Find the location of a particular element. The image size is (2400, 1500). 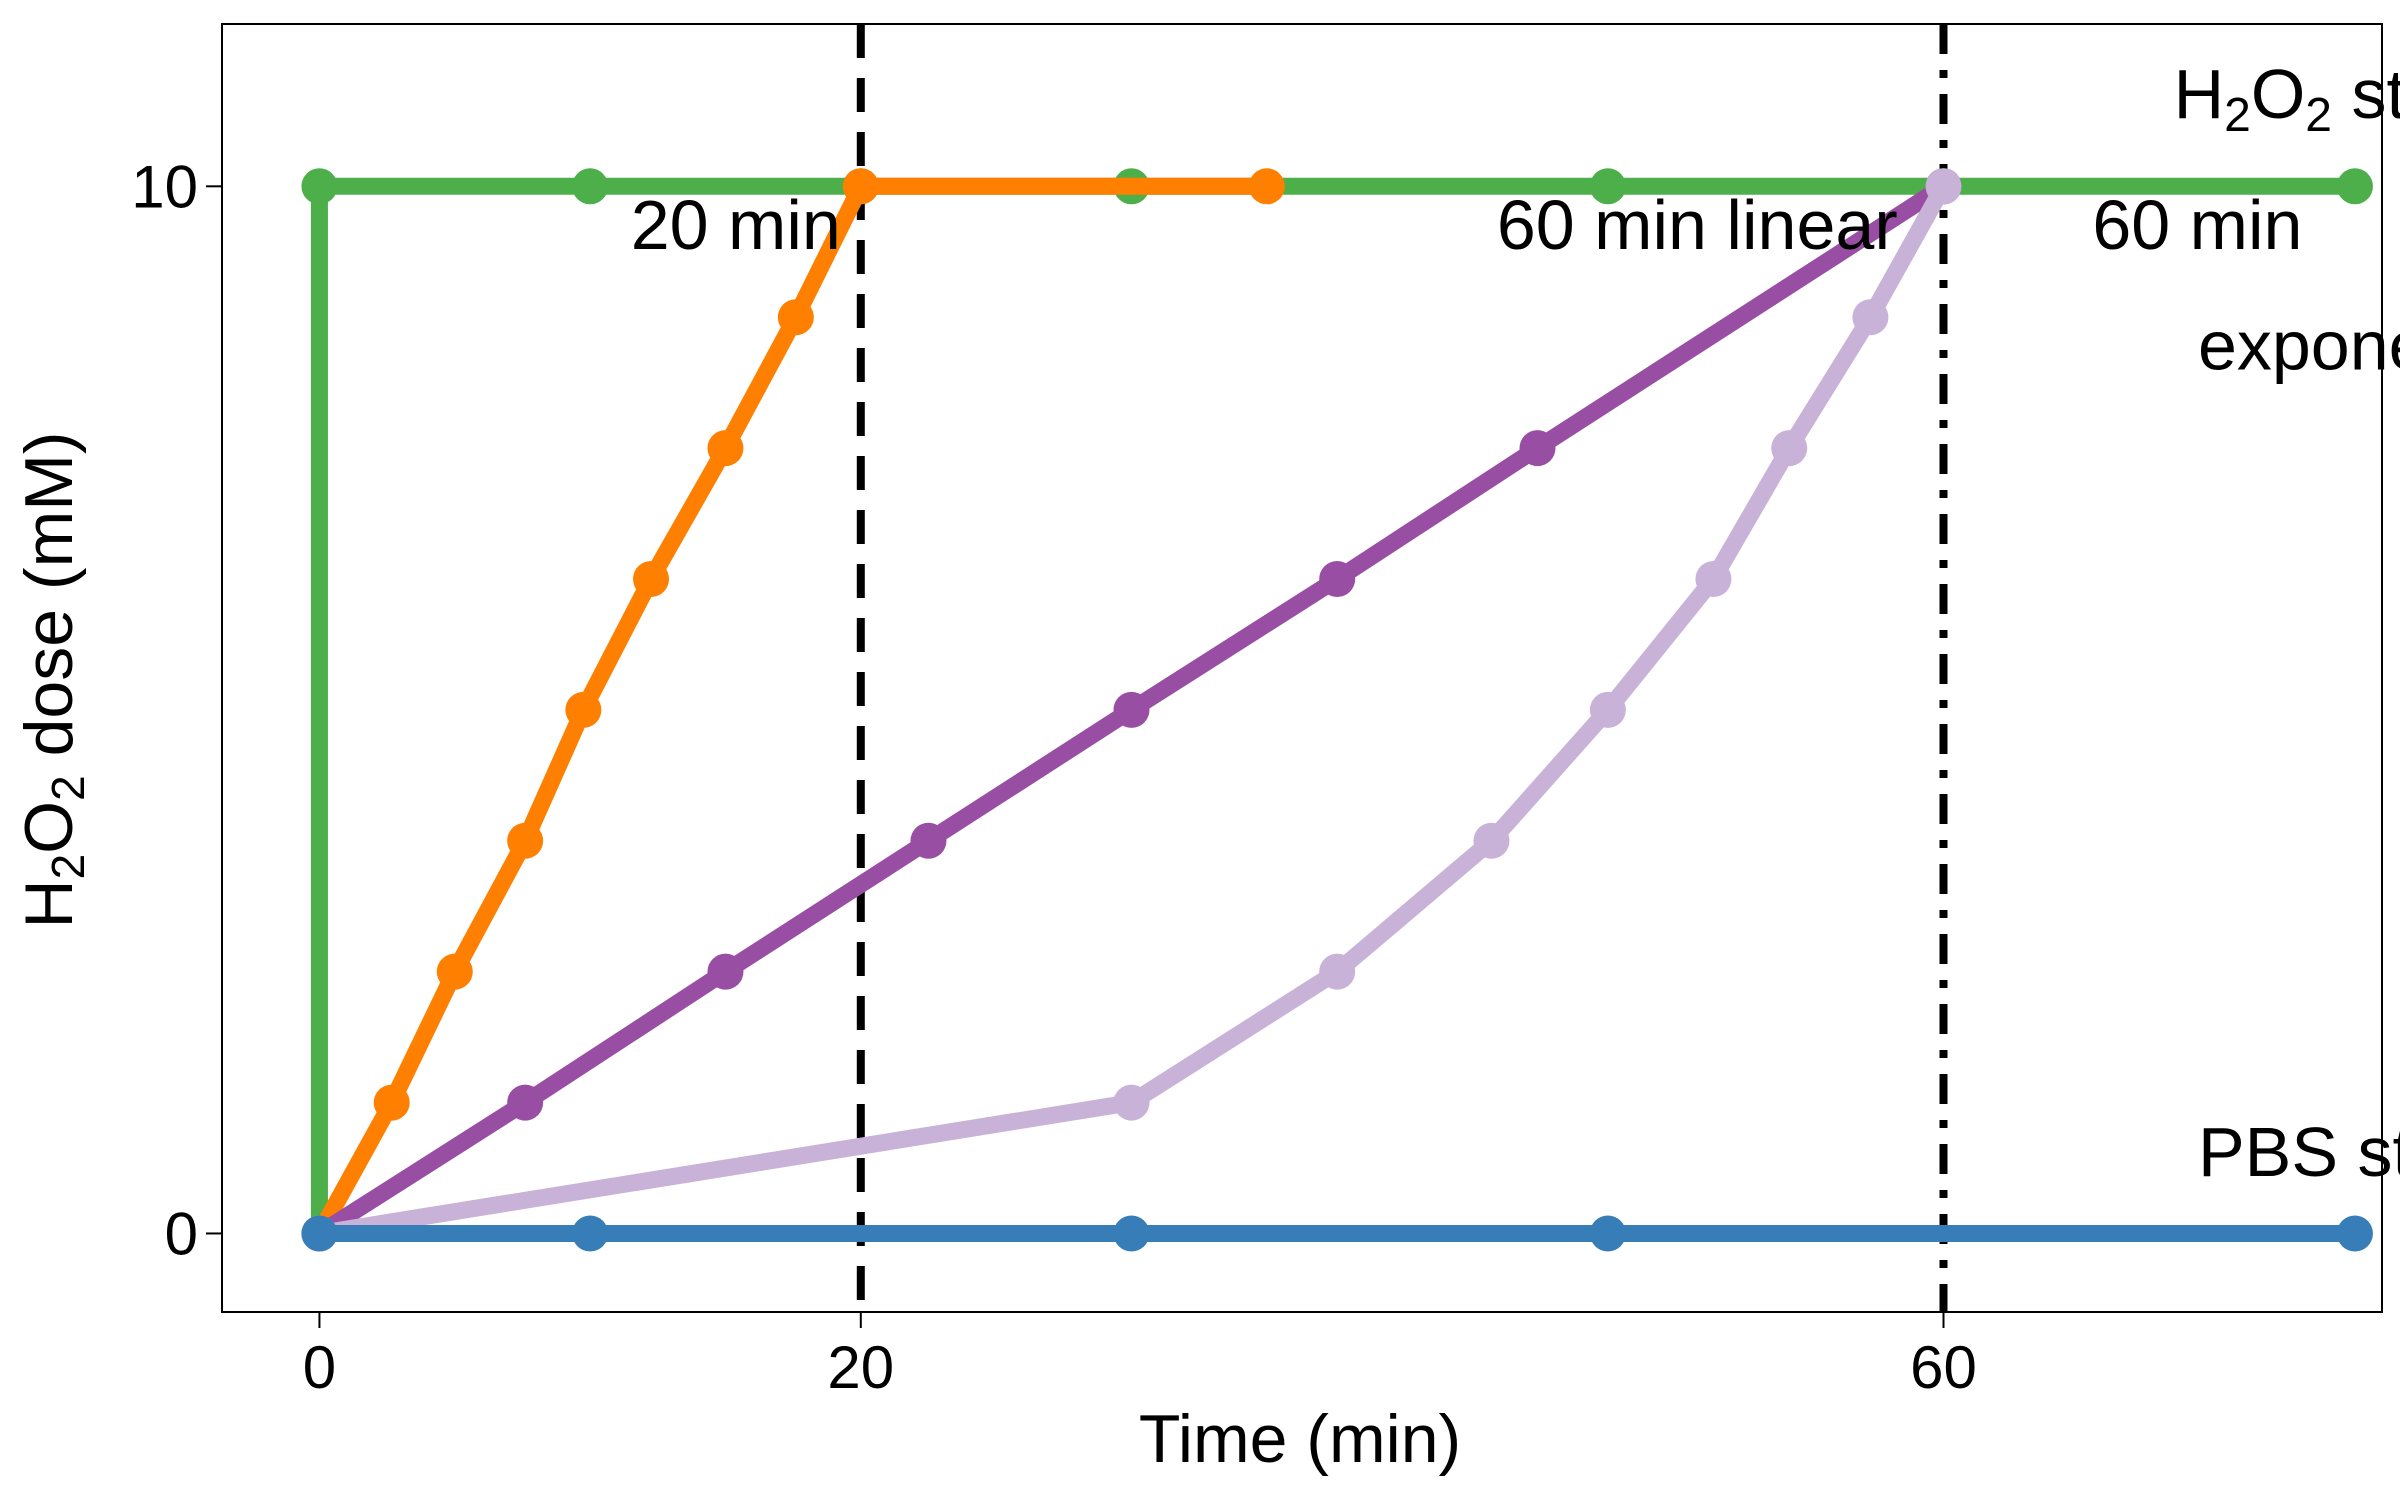

y-axis-title: H2O2 dose (mM) is located at coordinates (52, 679).